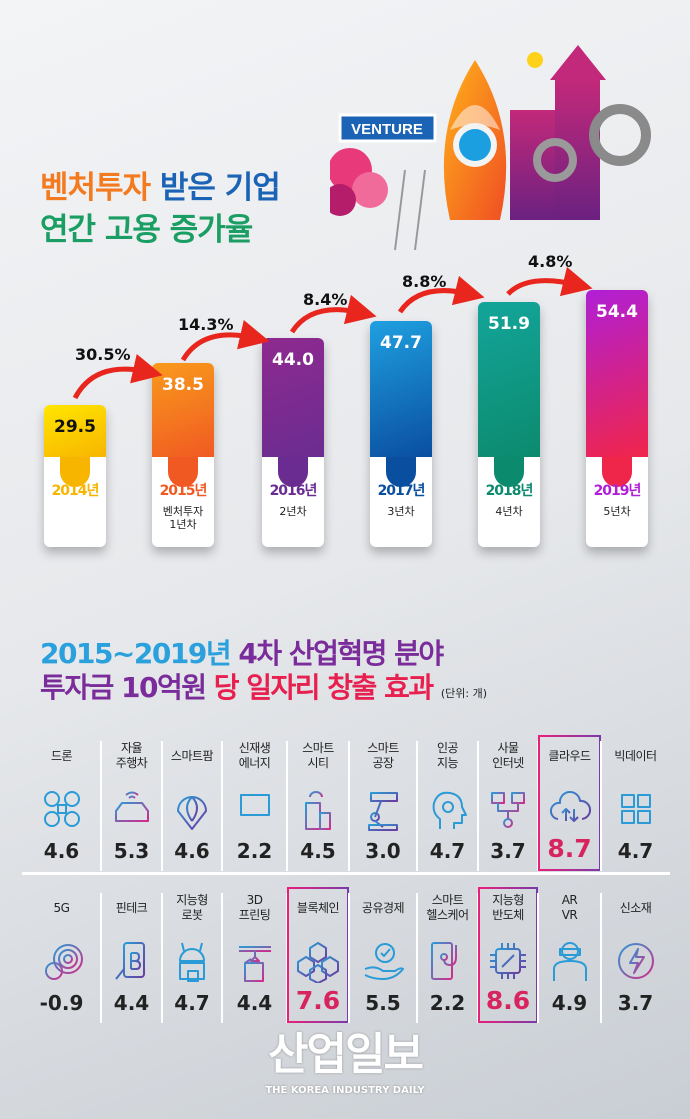 This screenshot has width=690, height=1119. Describe the element at coordinates (293, 511) in the screenshot. I see `bar-sublabel: 2년차` at that location.